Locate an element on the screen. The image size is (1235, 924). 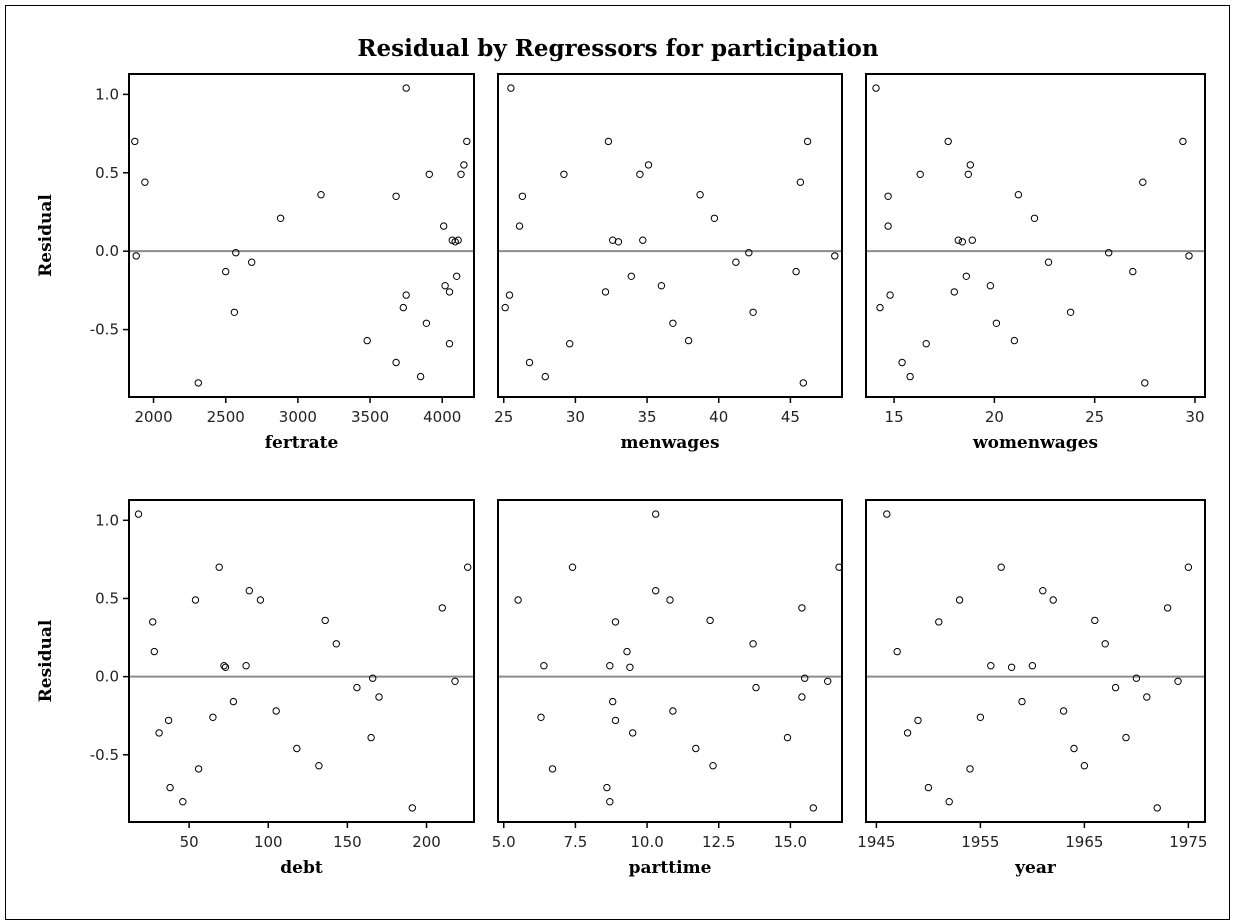
x-tick-label: 45 is located at coordinates (790, 417).